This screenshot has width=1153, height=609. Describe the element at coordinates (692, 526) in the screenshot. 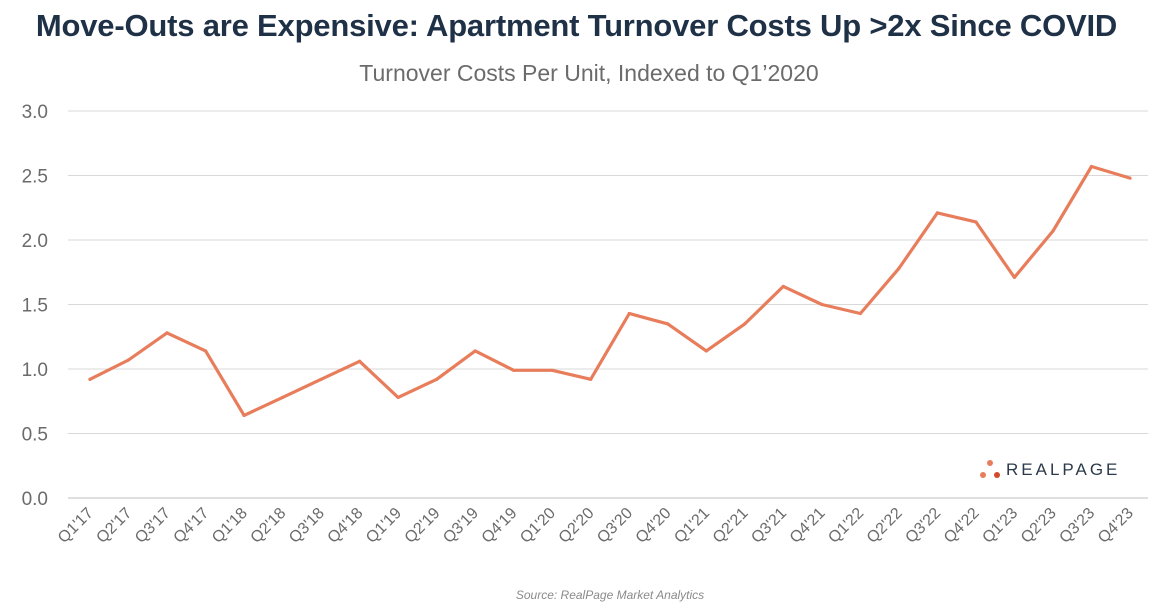

I see `x-tick-label: Q1'21` at that location.